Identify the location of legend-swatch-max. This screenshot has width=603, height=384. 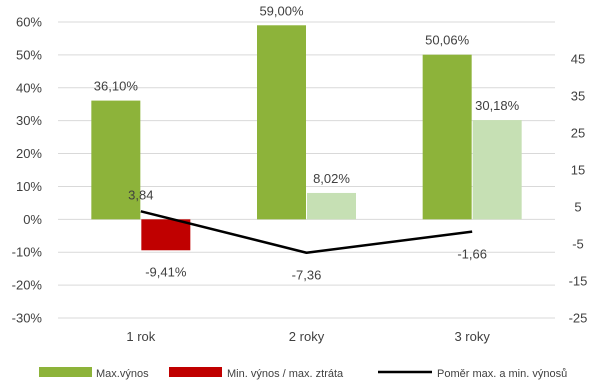
(65, 372).